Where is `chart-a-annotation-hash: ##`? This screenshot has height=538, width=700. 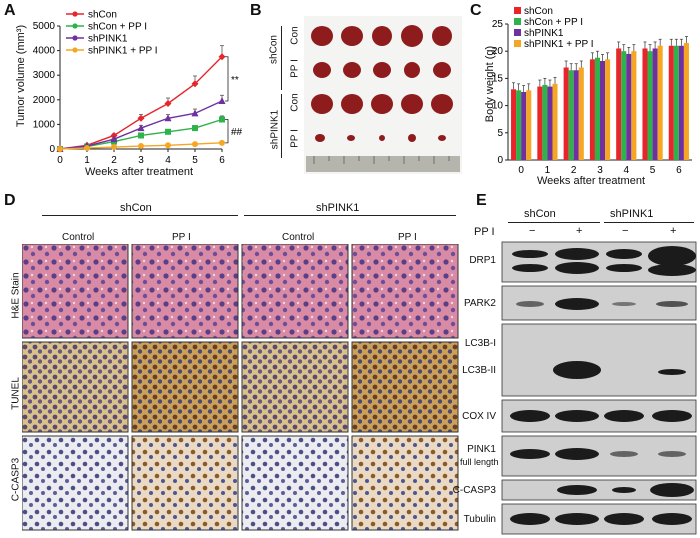 chart-a-annotation-hash: ## is located at coordinates (237, 132).